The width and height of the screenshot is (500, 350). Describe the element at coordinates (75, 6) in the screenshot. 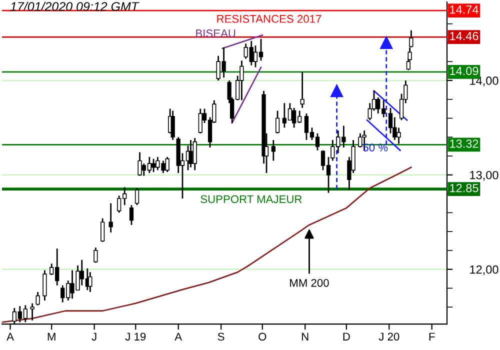

I see `chart-title: 17/01/2020 09:12 GMT` at that location.